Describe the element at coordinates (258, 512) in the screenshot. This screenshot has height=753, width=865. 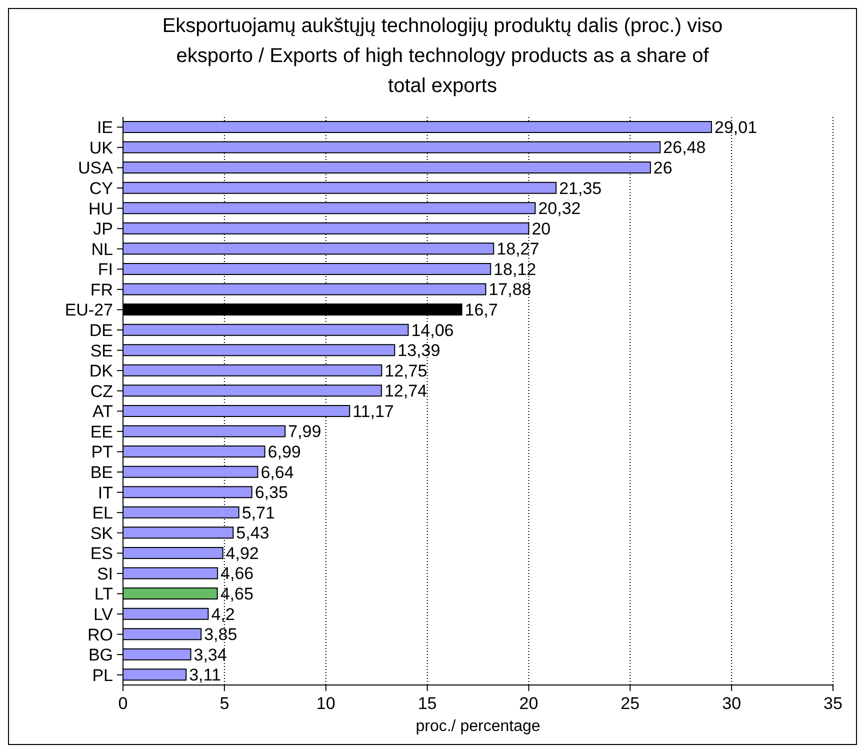
I see `data-label: 5,71` at that location.